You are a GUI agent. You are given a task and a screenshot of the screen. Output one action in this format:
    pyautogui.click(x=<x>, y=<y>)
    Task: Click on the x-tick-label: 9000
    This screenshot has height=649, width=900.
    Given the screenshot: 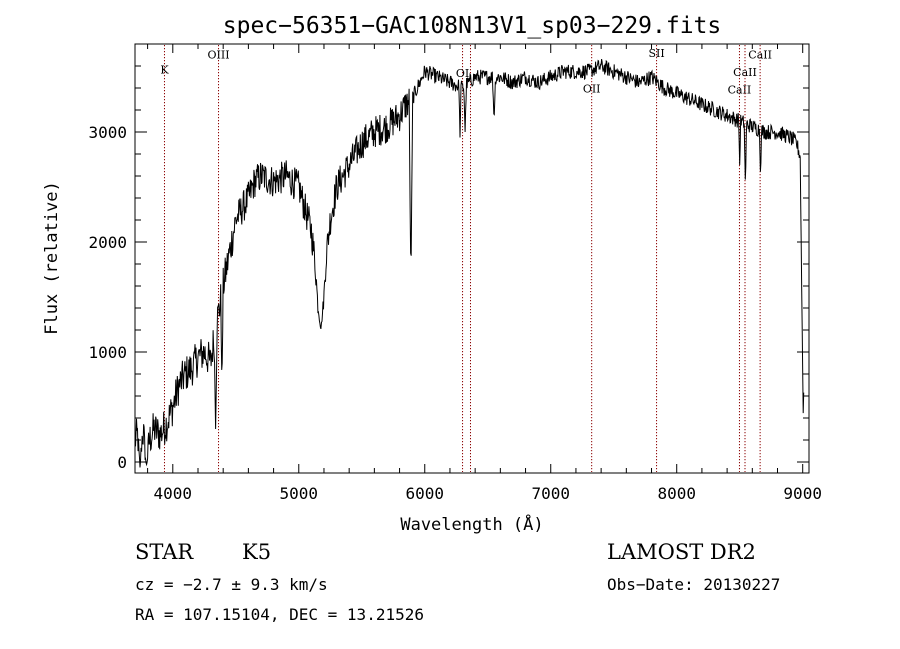 What is the action you would take?
    pyautogui.click(x=802, y=493)
    